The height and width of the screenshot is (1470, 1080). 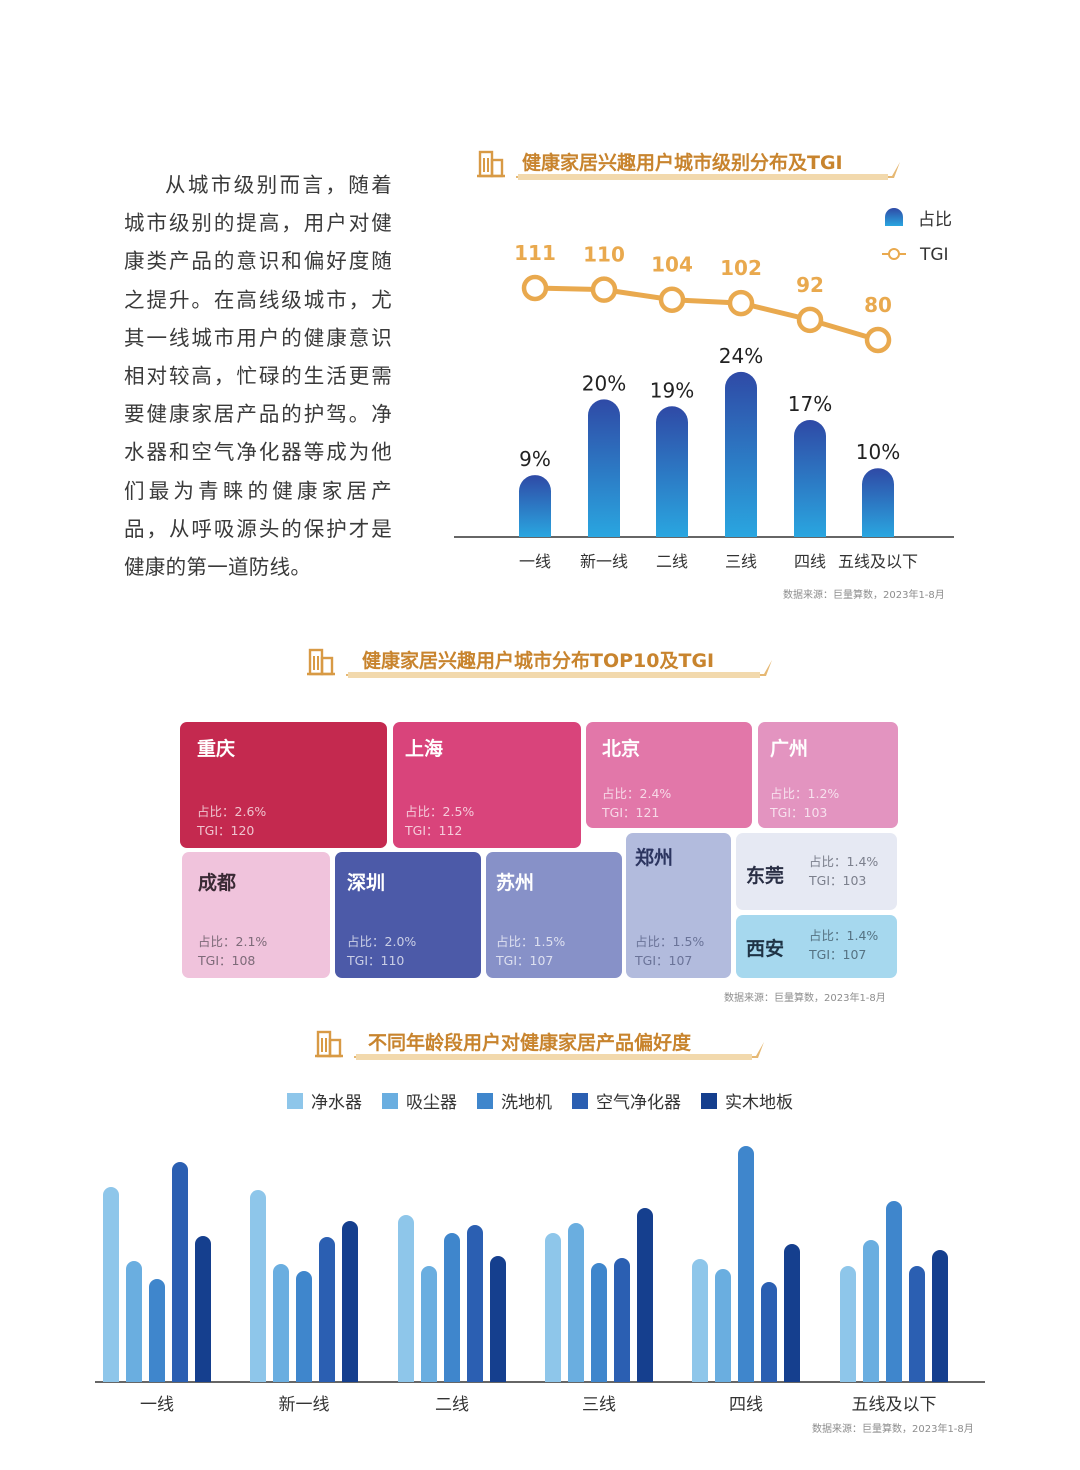 I want to click on product-legend: 净水器 吸尘器 洗地机 空气净化器 实木地板, so click(x=540, y=1100).